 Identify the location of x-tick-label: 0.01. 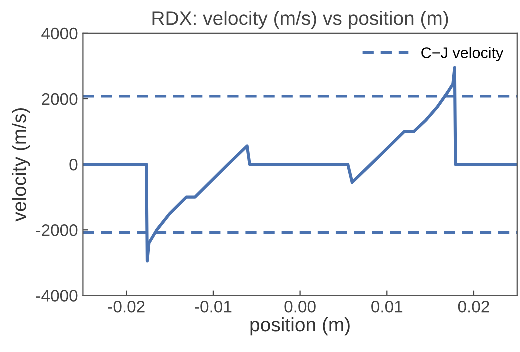
(387, 306).